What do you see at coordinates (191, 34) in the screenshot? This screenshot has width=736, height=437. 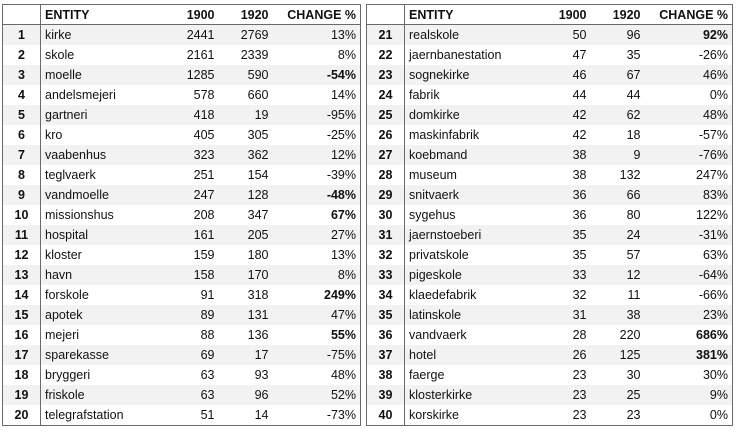 I see `value-1900: 2441` at bounding box center [191, 34].